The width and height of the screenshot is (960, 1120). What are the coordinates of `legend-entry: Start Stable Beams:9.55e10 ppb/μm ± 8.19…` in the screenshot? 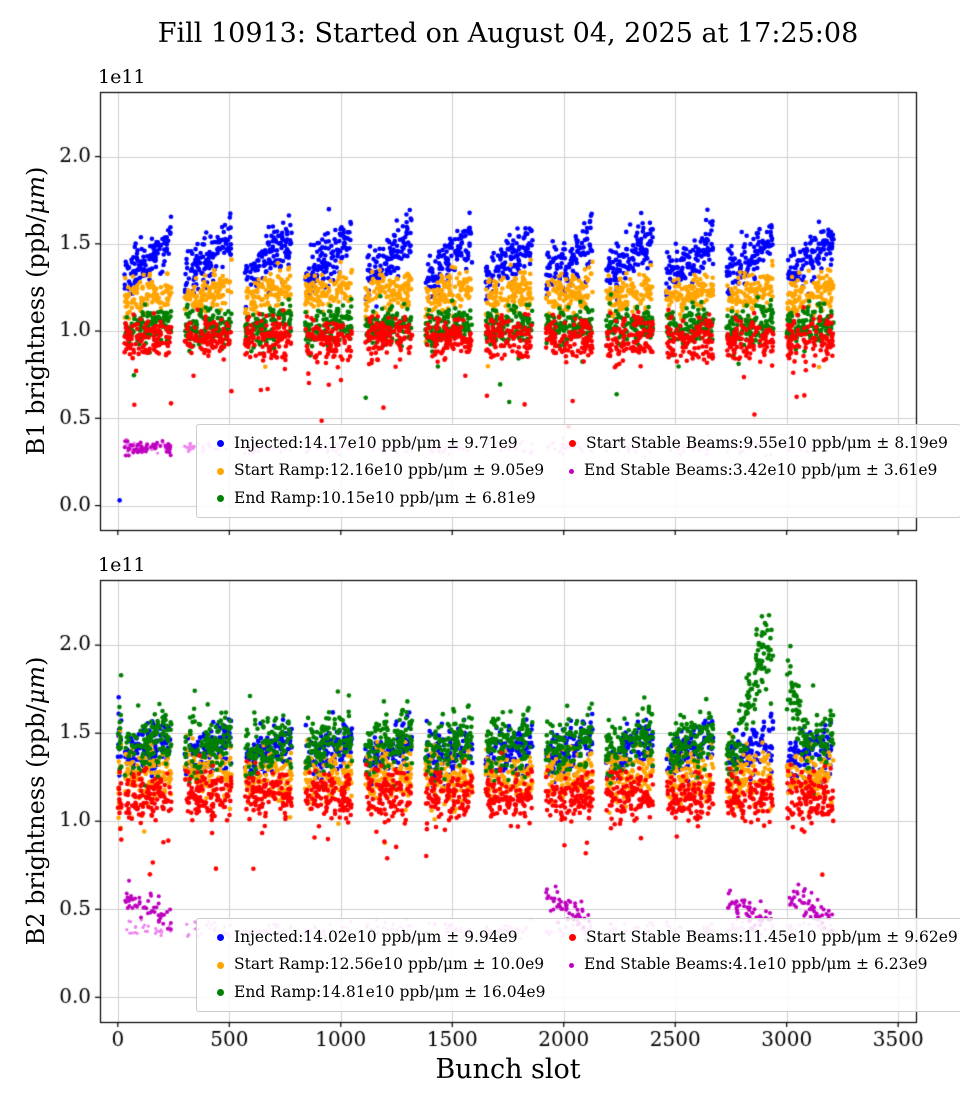 It's located at (754, 443).